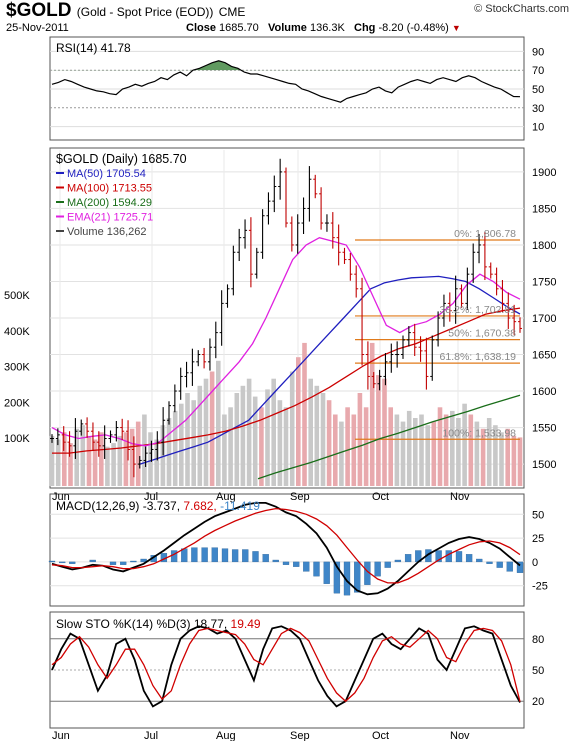 The width and height of the screenshot is (579, 741). Describe the element at coordinates (106, 174) in the screenshot. I see `legend-entry: MA(50) 1705.54` at that location.